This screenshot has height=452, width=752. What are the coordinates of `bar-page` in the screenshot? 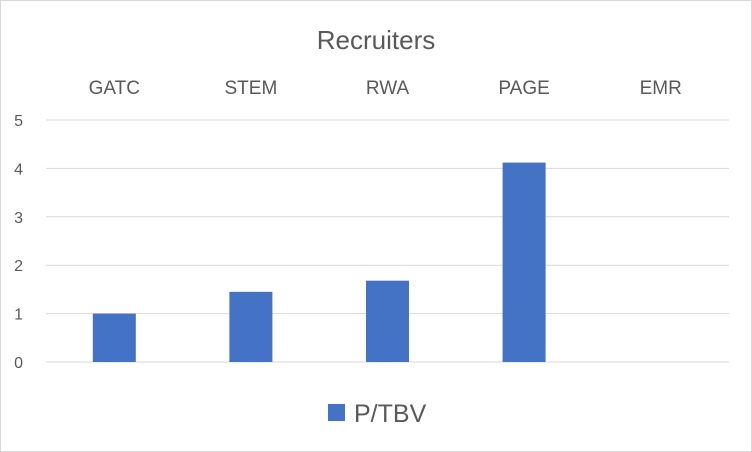 It's located at (524, 262).